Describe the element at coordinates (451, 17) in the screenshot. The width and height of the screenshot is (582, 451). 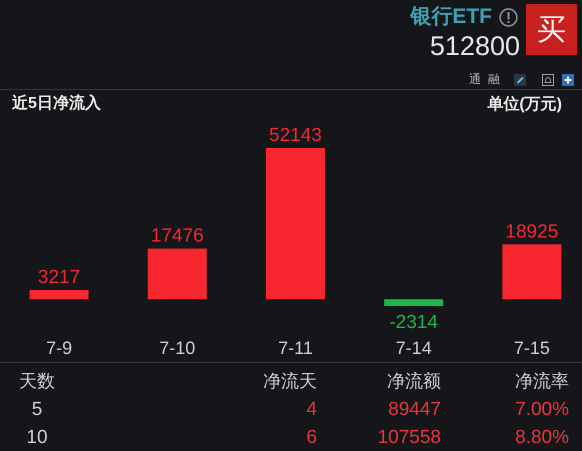
I see `text: 银行ETF` at that location.